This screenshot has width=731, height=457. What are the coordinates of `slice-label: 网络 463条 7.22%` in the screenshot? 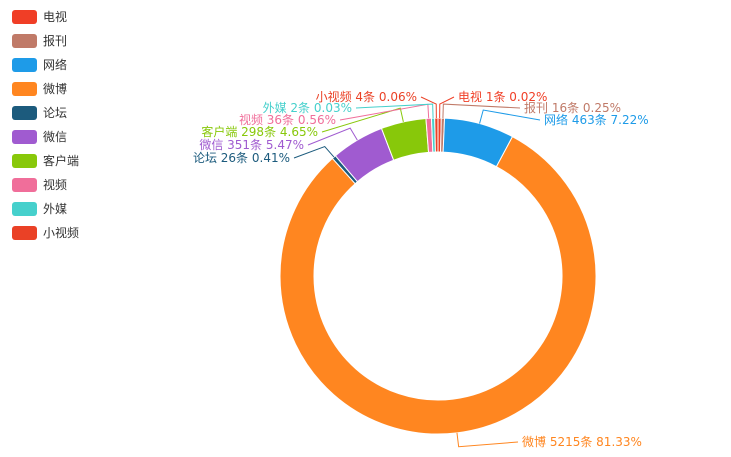 It's located at (596, 119).